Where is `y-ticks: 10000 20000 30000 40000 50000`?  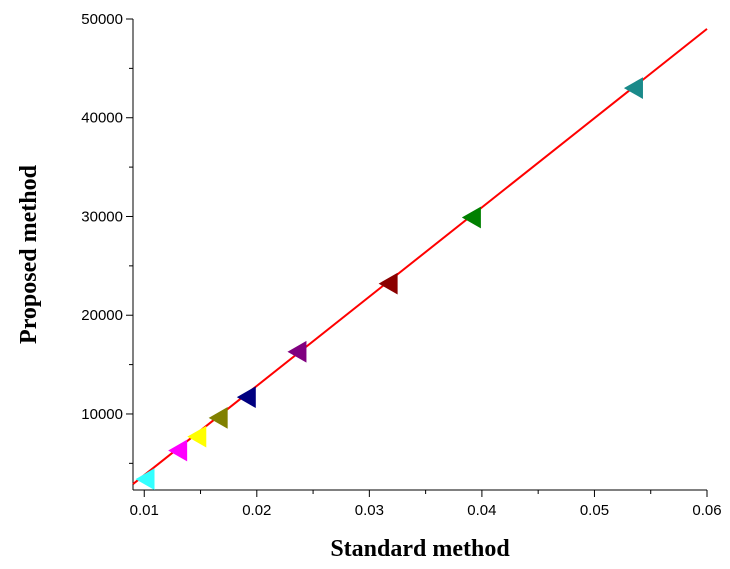 y-ticks: 10000 20000 30000 40000 50000 is located at coordinates (107, 237).